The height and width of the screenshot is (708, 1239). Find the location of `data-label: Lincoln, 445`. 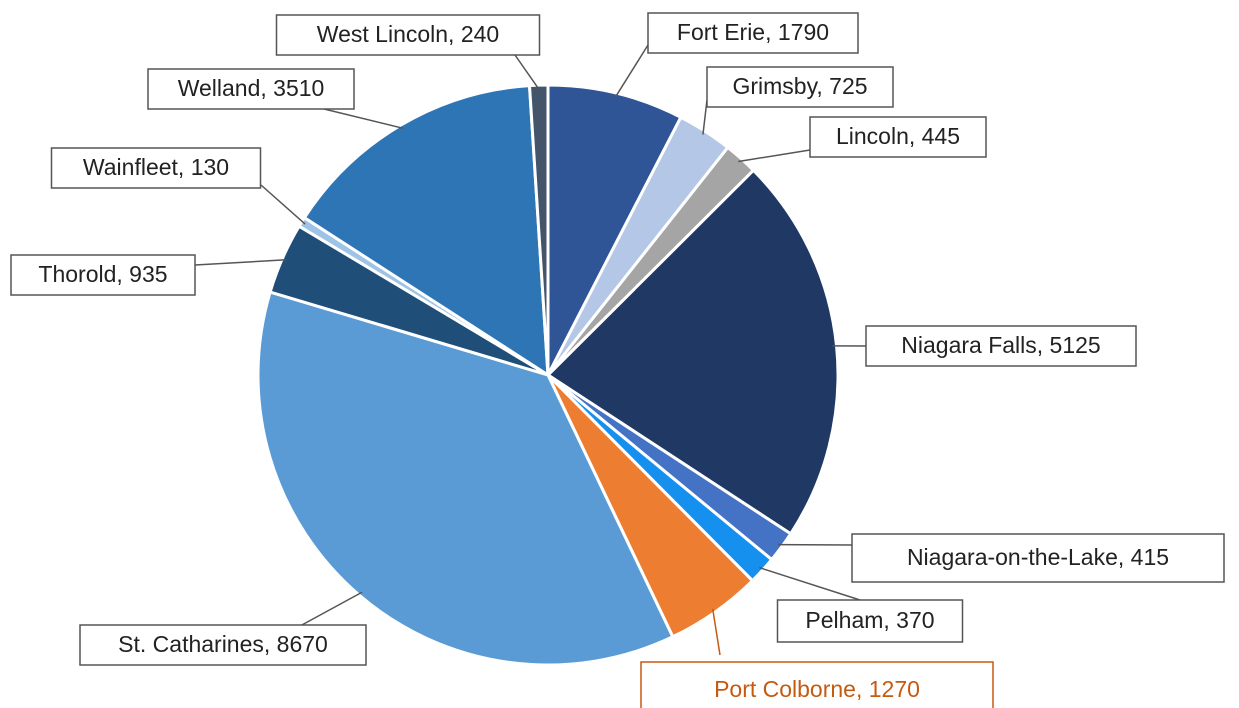

data-label: Lincoln, 445 is located at coordinates (898, 136).